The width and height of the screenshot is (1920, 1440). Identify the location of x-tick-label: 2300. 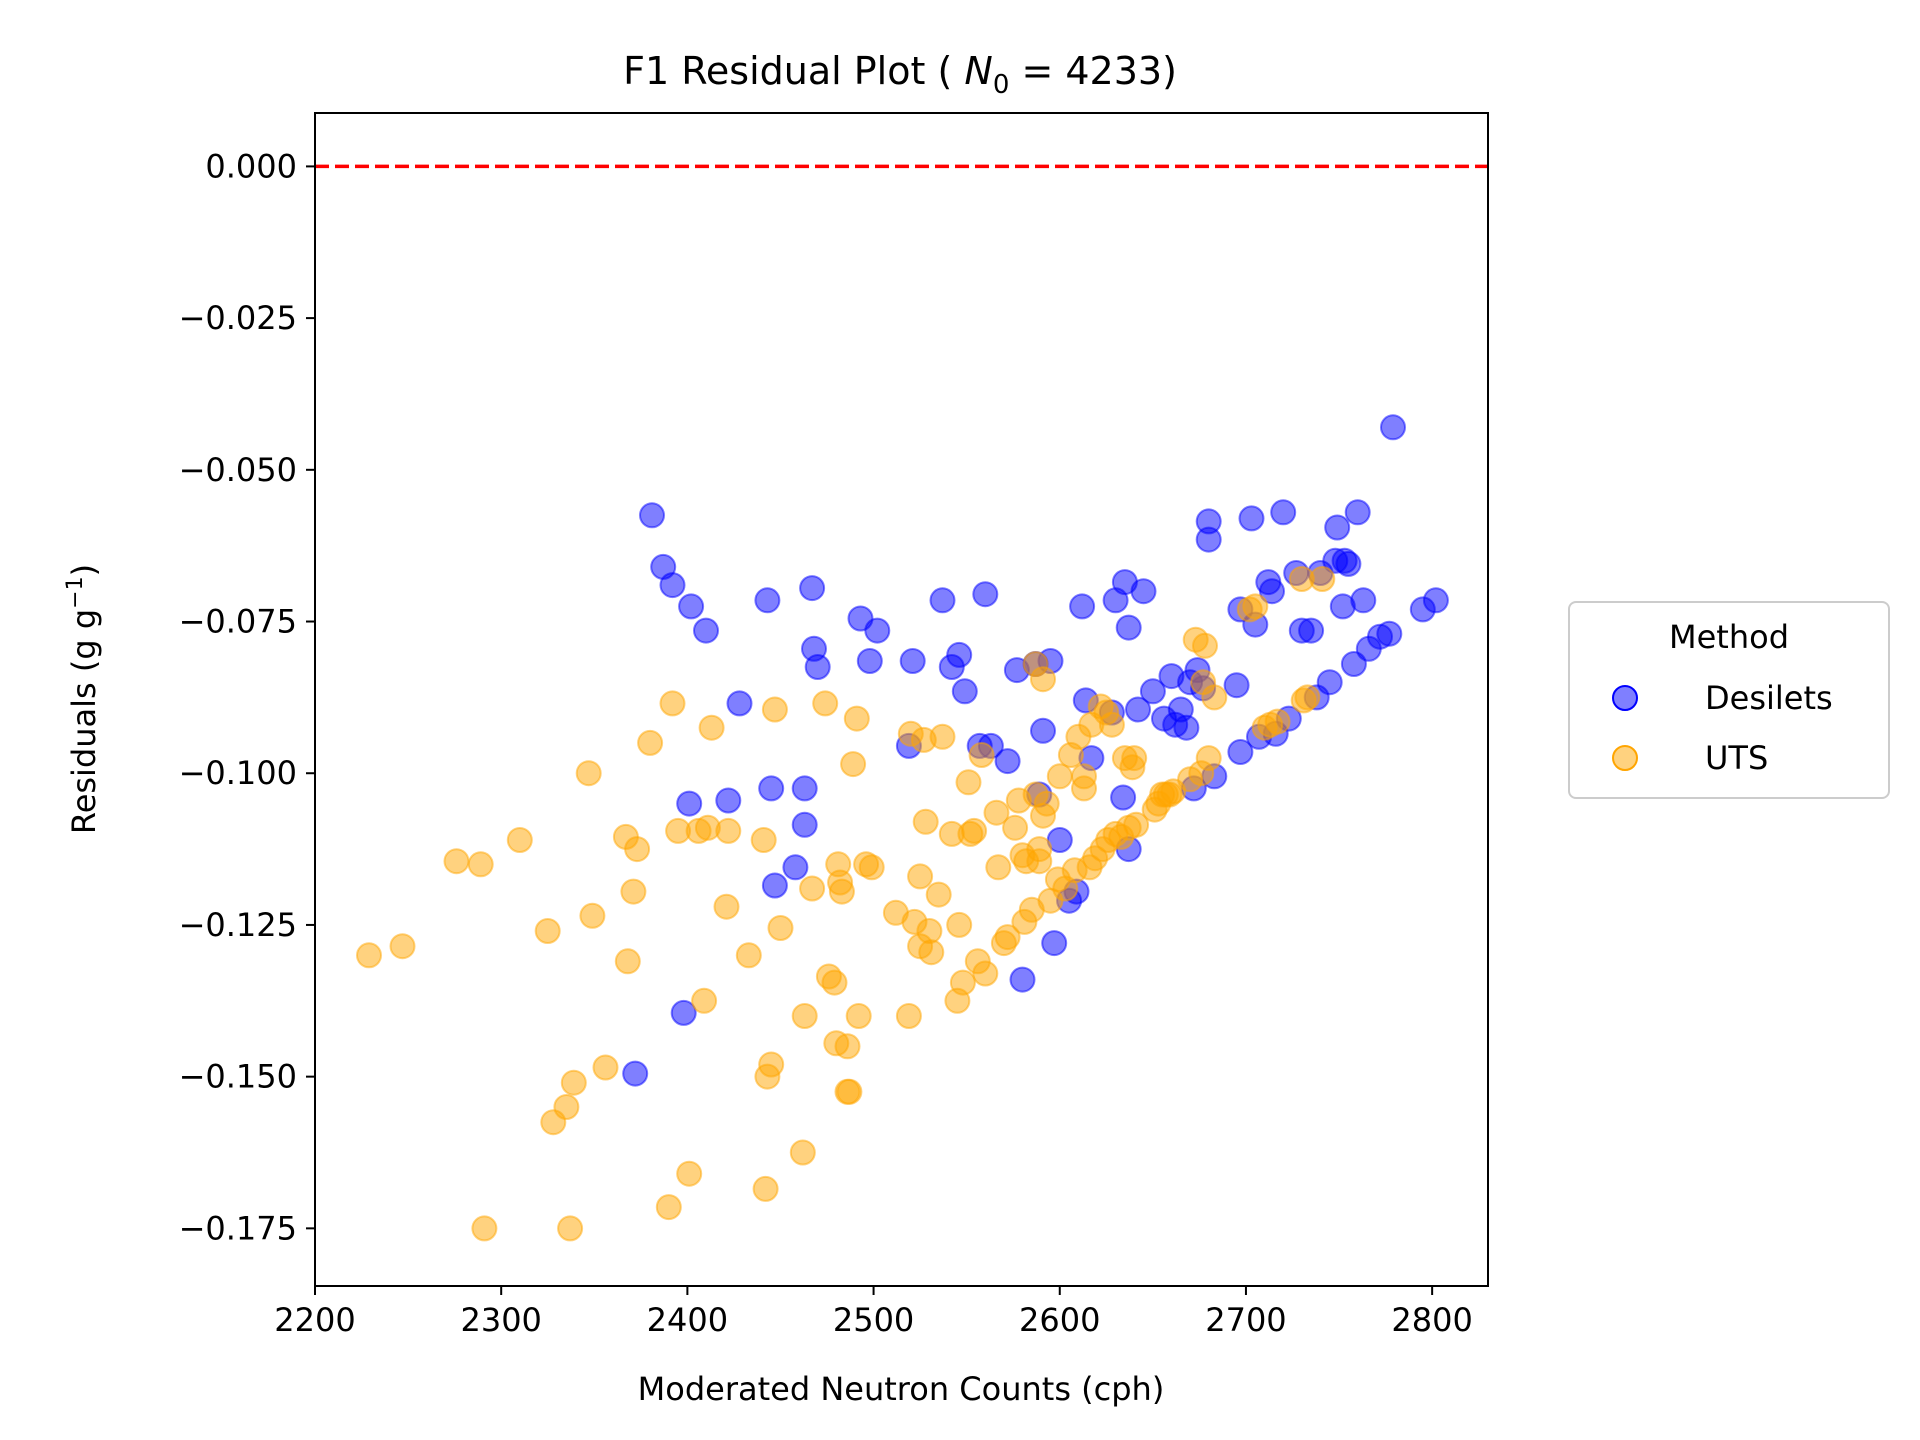
(500, 1320).